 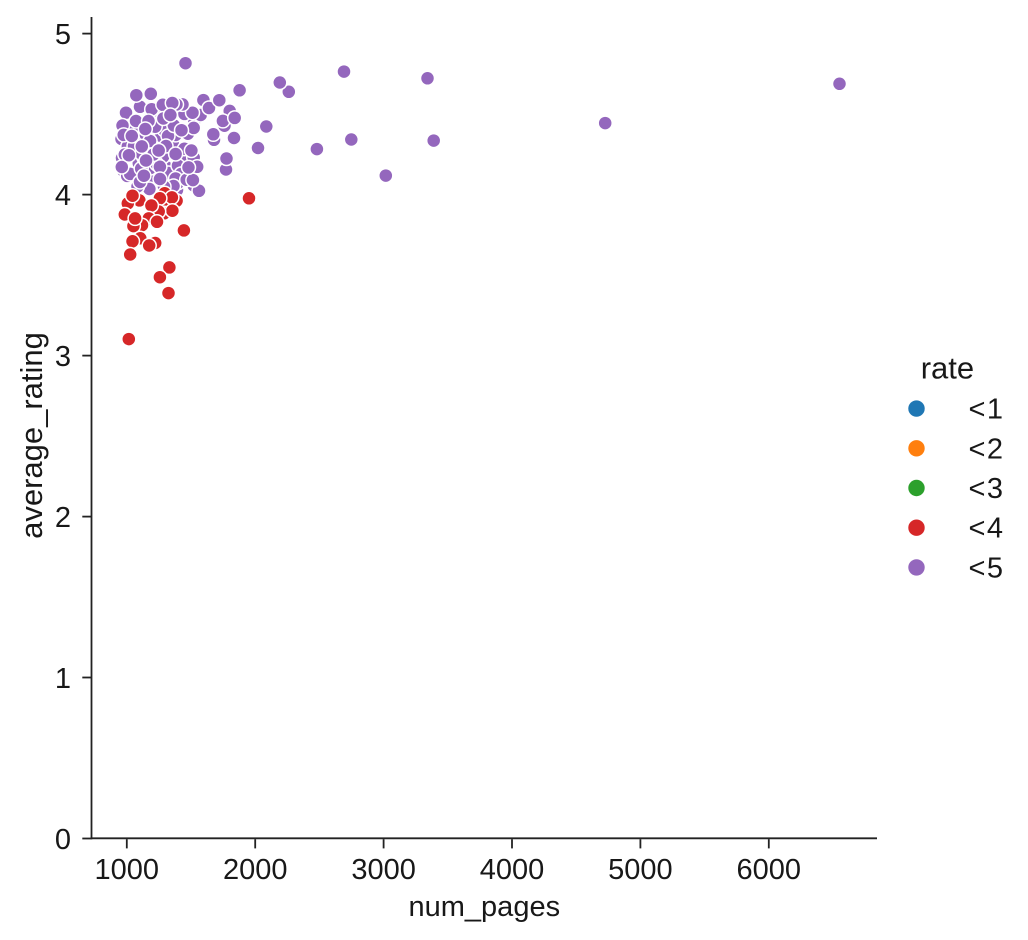 What do you see at coordinates (127, 870) in the screenshot?
I see `svg-text: 1000` at bounding box center [127, 870].